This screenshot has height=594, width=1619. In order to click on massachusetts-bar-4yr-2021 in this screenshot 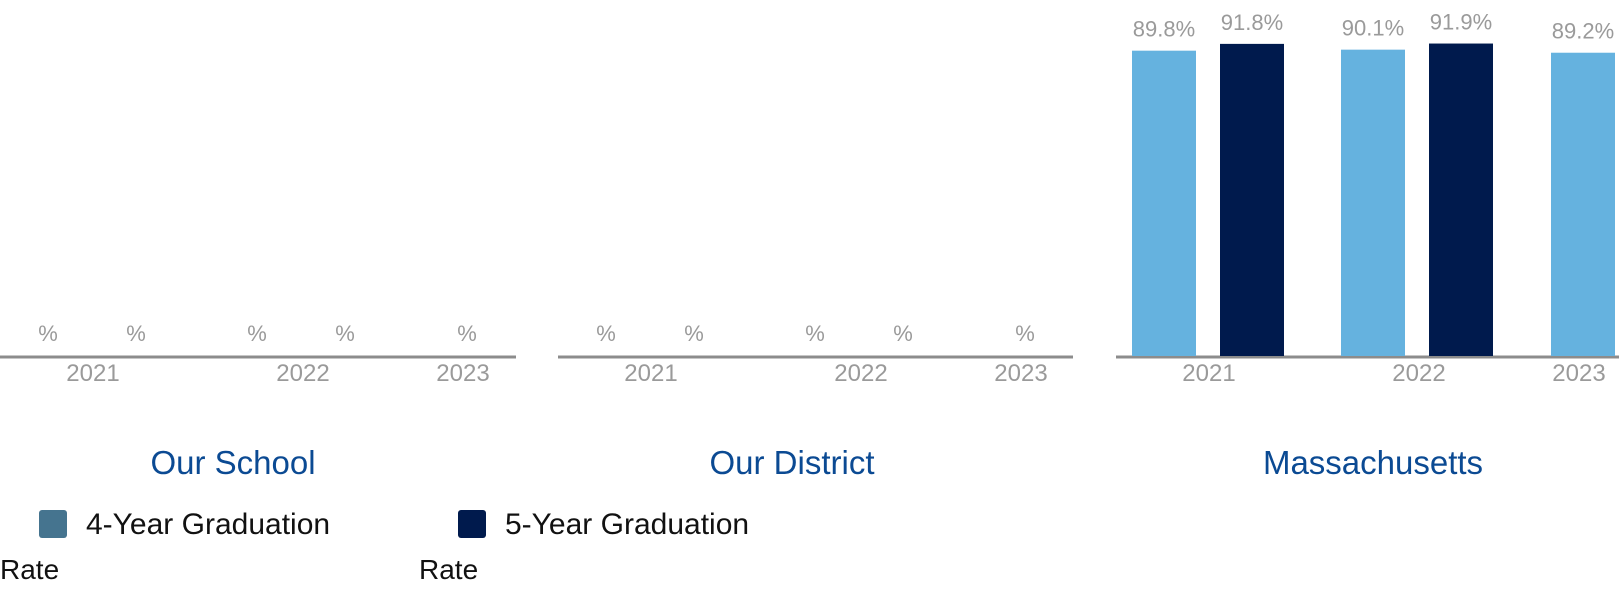, I will do `click(1164, 203)`.